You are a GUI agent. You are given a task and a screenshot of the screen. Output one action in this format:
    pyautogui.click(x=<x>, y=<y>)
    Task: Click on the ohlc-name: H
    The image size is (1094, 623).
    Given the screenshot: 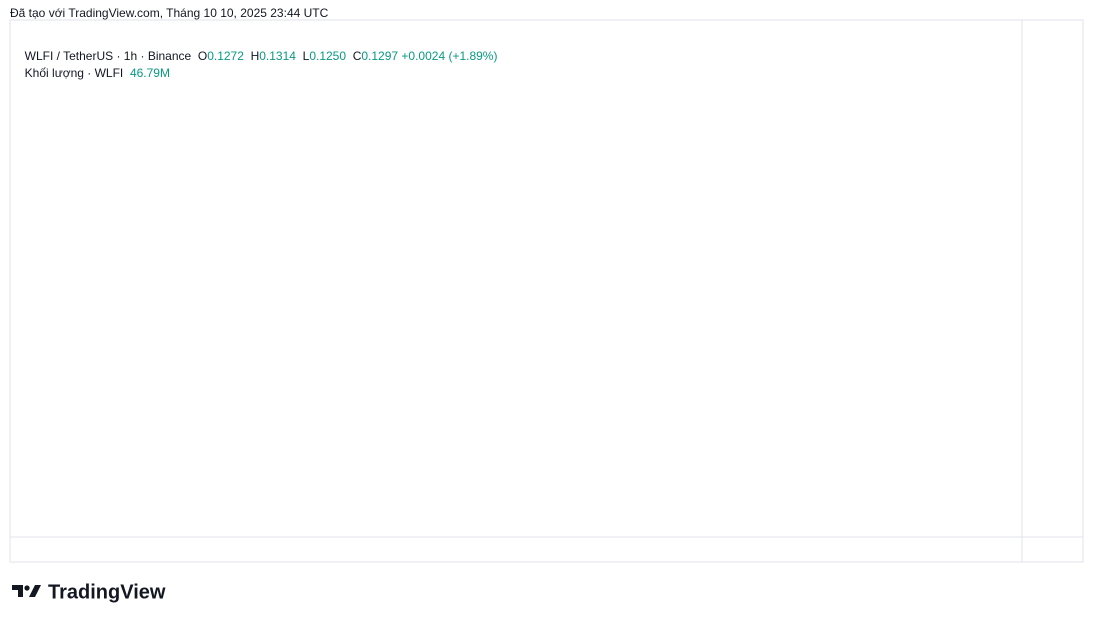 What is the action you would take?
    pyautogui.click(x=255, y=56)
    